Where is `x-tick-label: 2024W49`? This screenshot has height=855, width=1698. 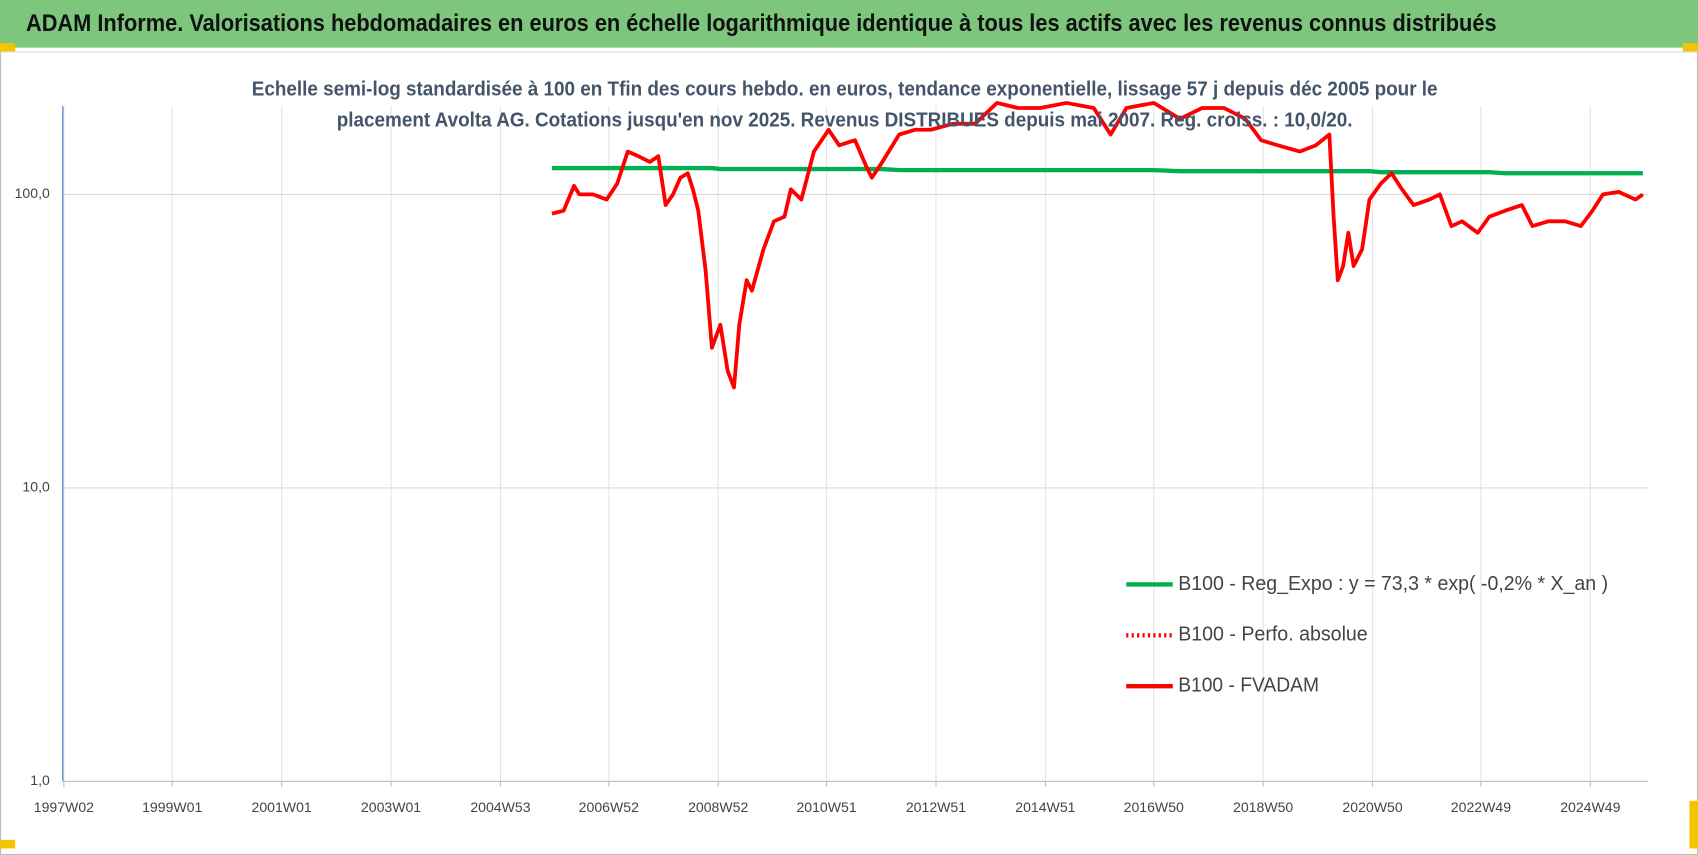
x-tick-label: 2024W49 is located at coordinates (1590, 807).